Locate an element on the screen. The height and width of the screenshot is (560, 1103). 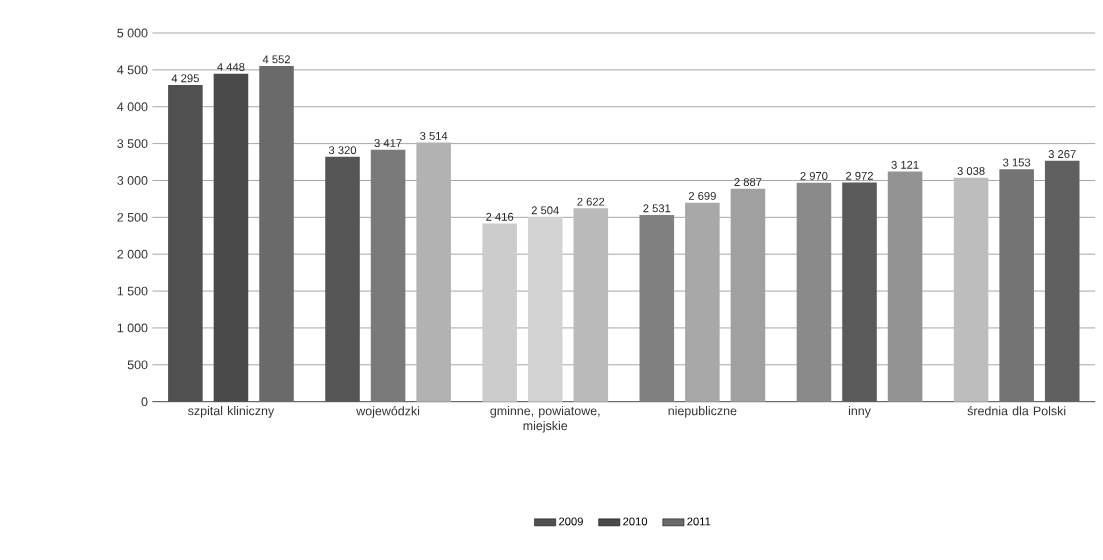
x-tick-label: gminne, powiatowe, miejskie is located at coordinates (545, 419).